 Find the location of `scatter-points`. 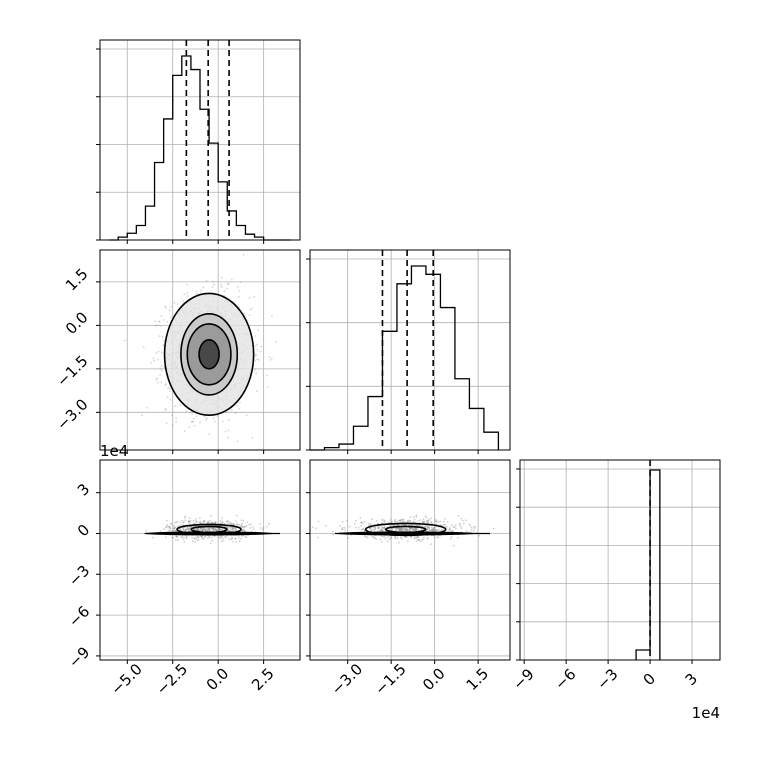

scatter-points is located at coordinates (207, 529).